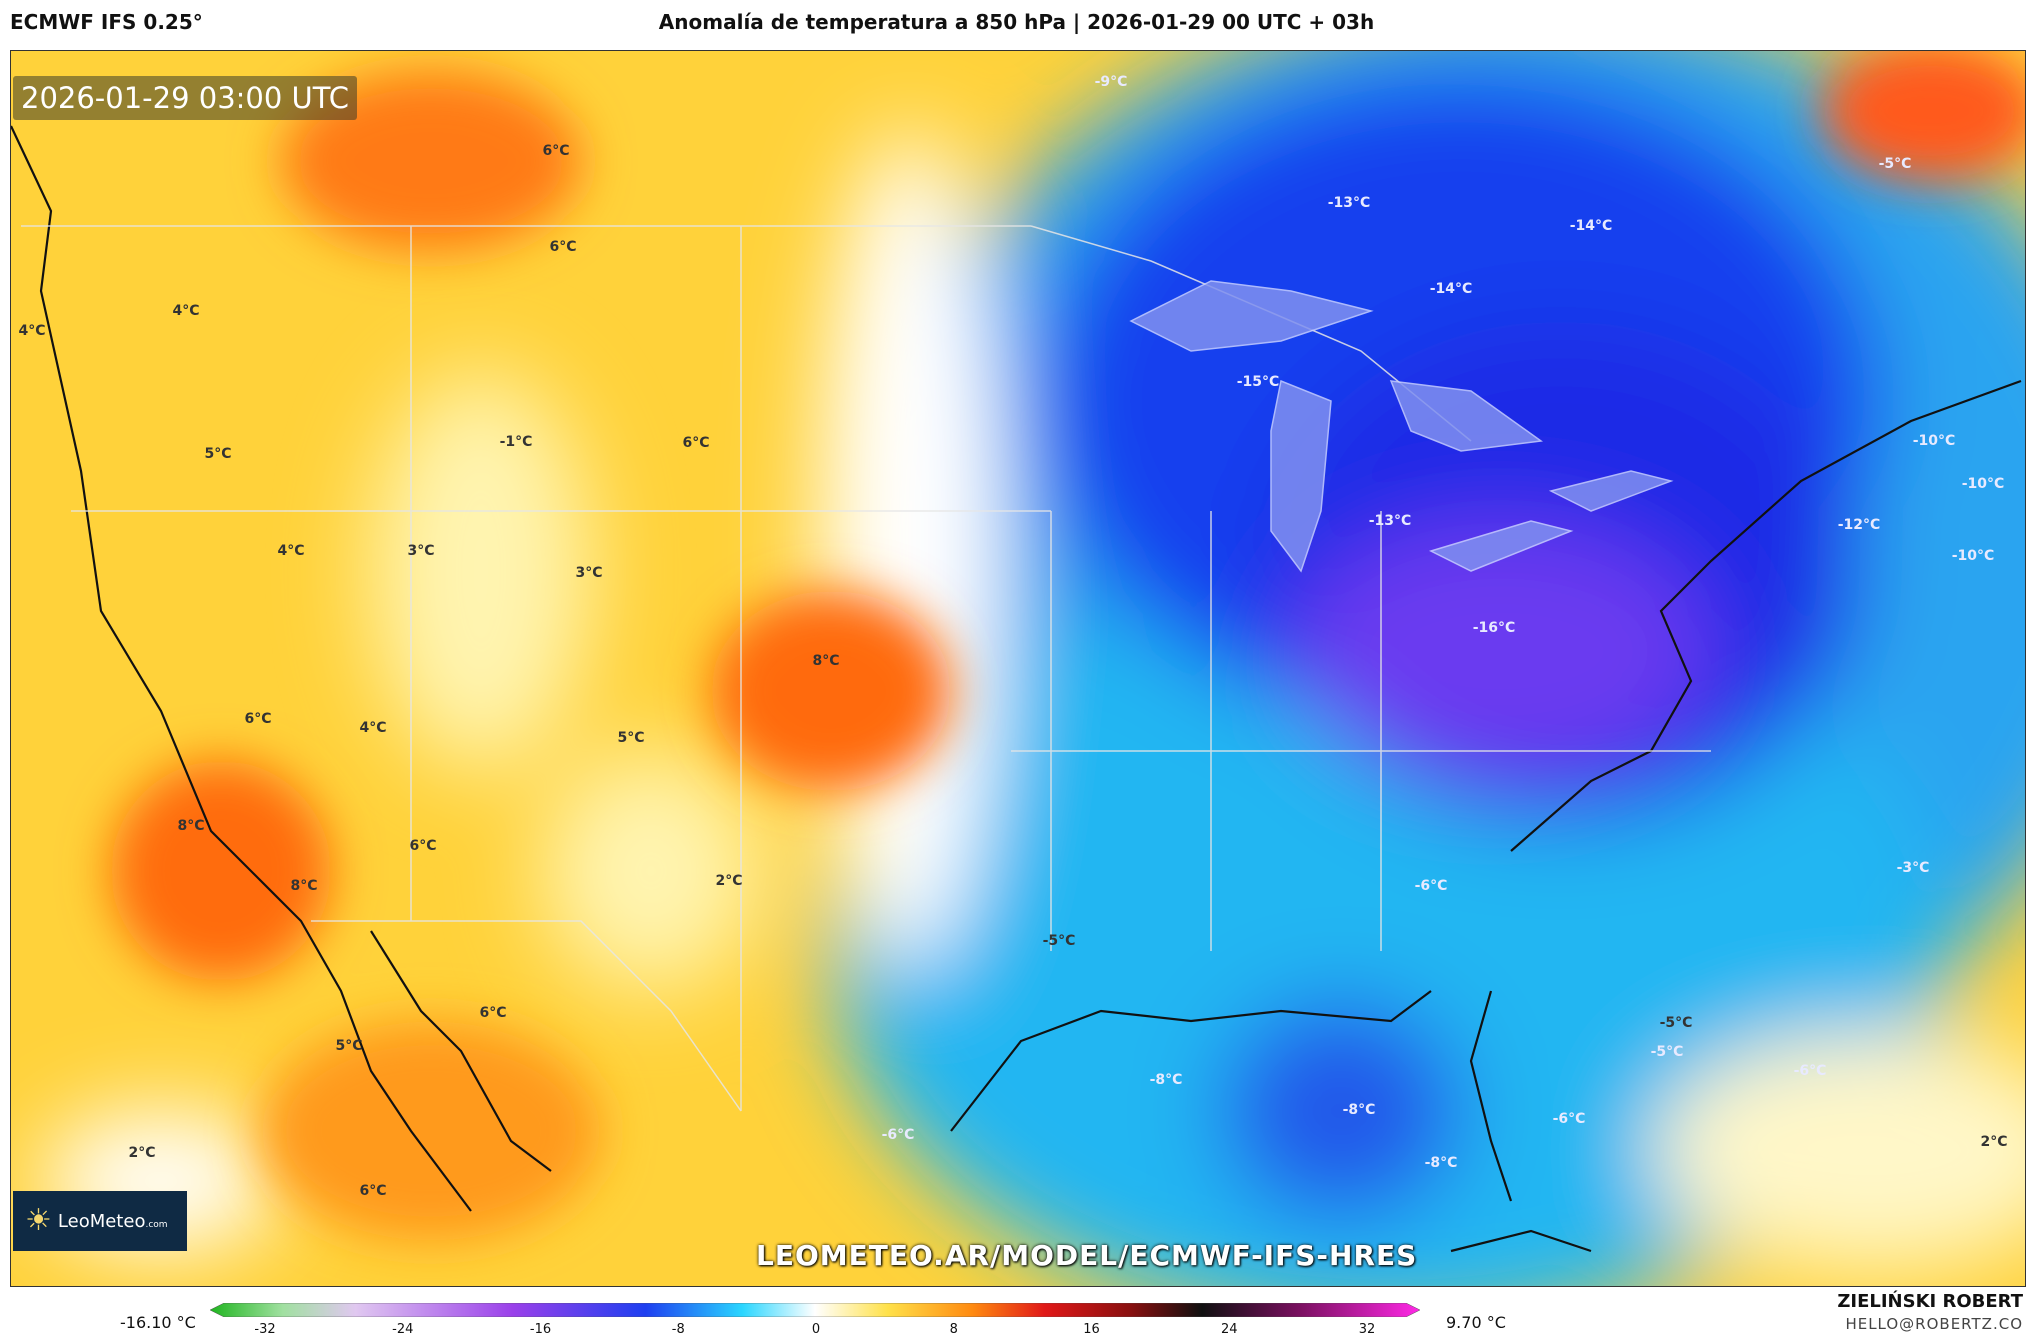 The image size is (2033, 1339). Describe the element at coordinates (1859, 525) in the screenshot. I see `temperature-label: -12°C` at that location.